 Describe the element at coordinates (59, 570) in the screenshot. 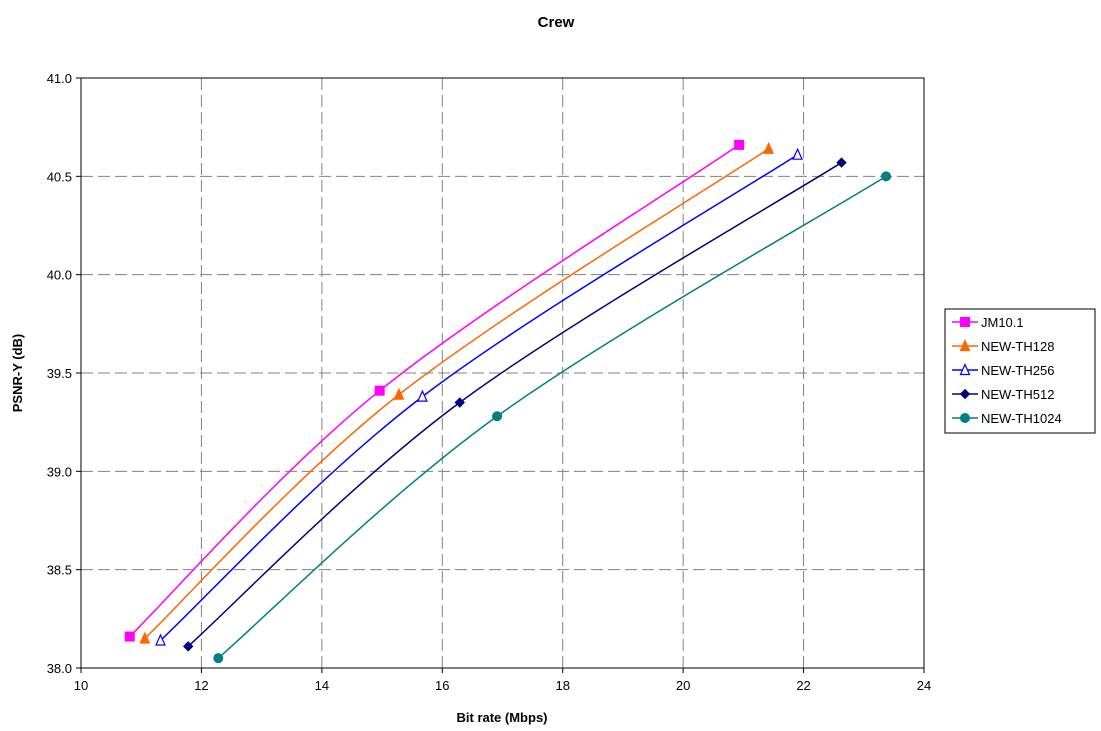

I see `y-tick-label: 38.5` at that location.